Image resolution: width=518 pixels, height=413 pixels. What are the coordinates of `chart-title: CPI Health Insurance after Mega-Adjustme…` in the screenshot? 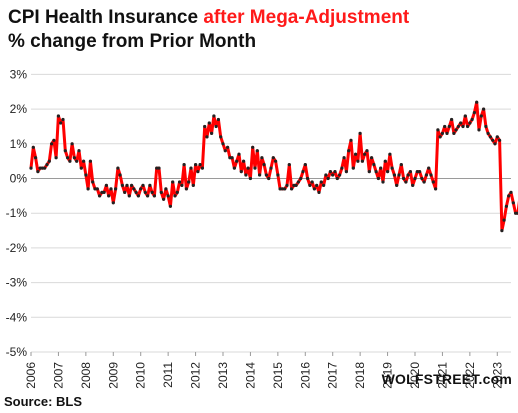 It's located at (208, 18).